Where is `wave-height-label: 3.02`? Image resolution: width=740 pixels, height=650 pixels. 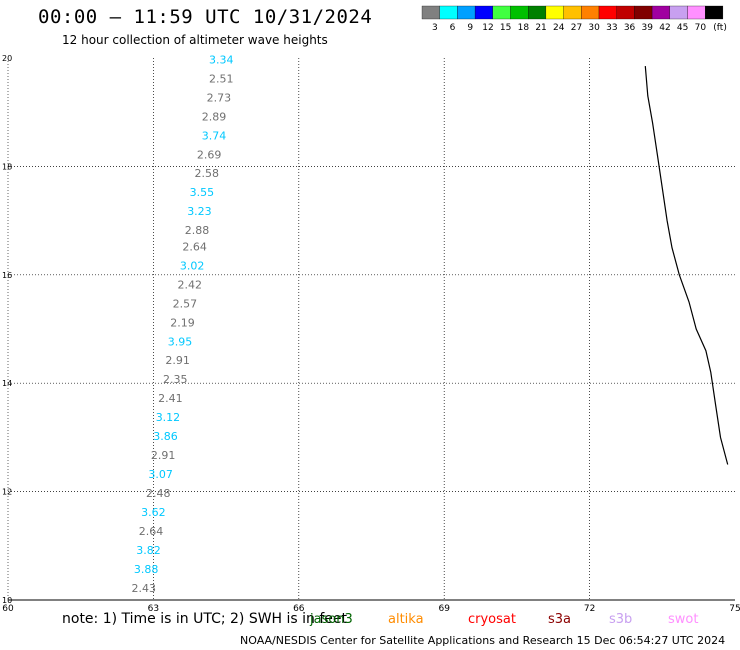 wave-height-label: 3.02 is located at coordinates (192, 265).